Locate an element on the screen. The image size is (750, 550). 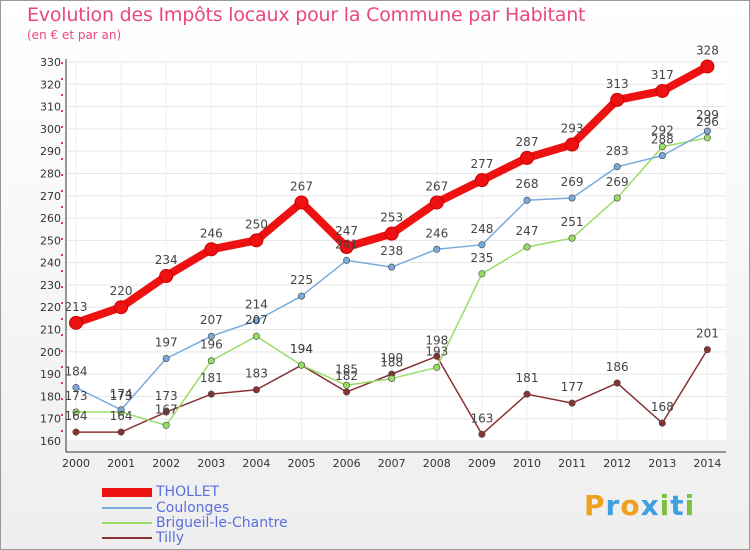
data-label-1-10: 268 is located at coordinates (527, 184).